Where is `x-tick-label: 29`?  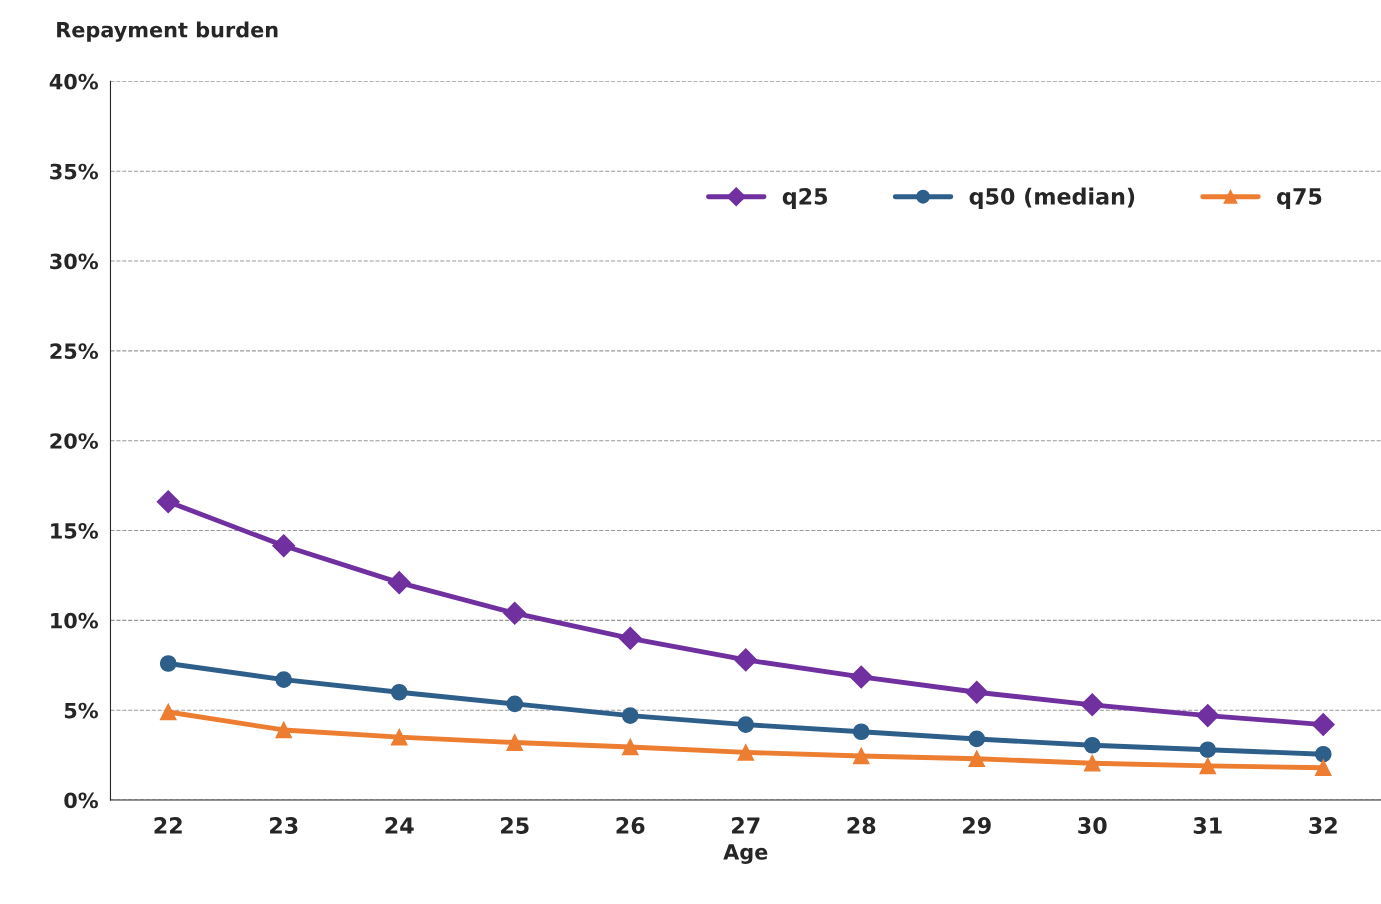 x-tick-label: 29 is located at coordinates (977, 825).